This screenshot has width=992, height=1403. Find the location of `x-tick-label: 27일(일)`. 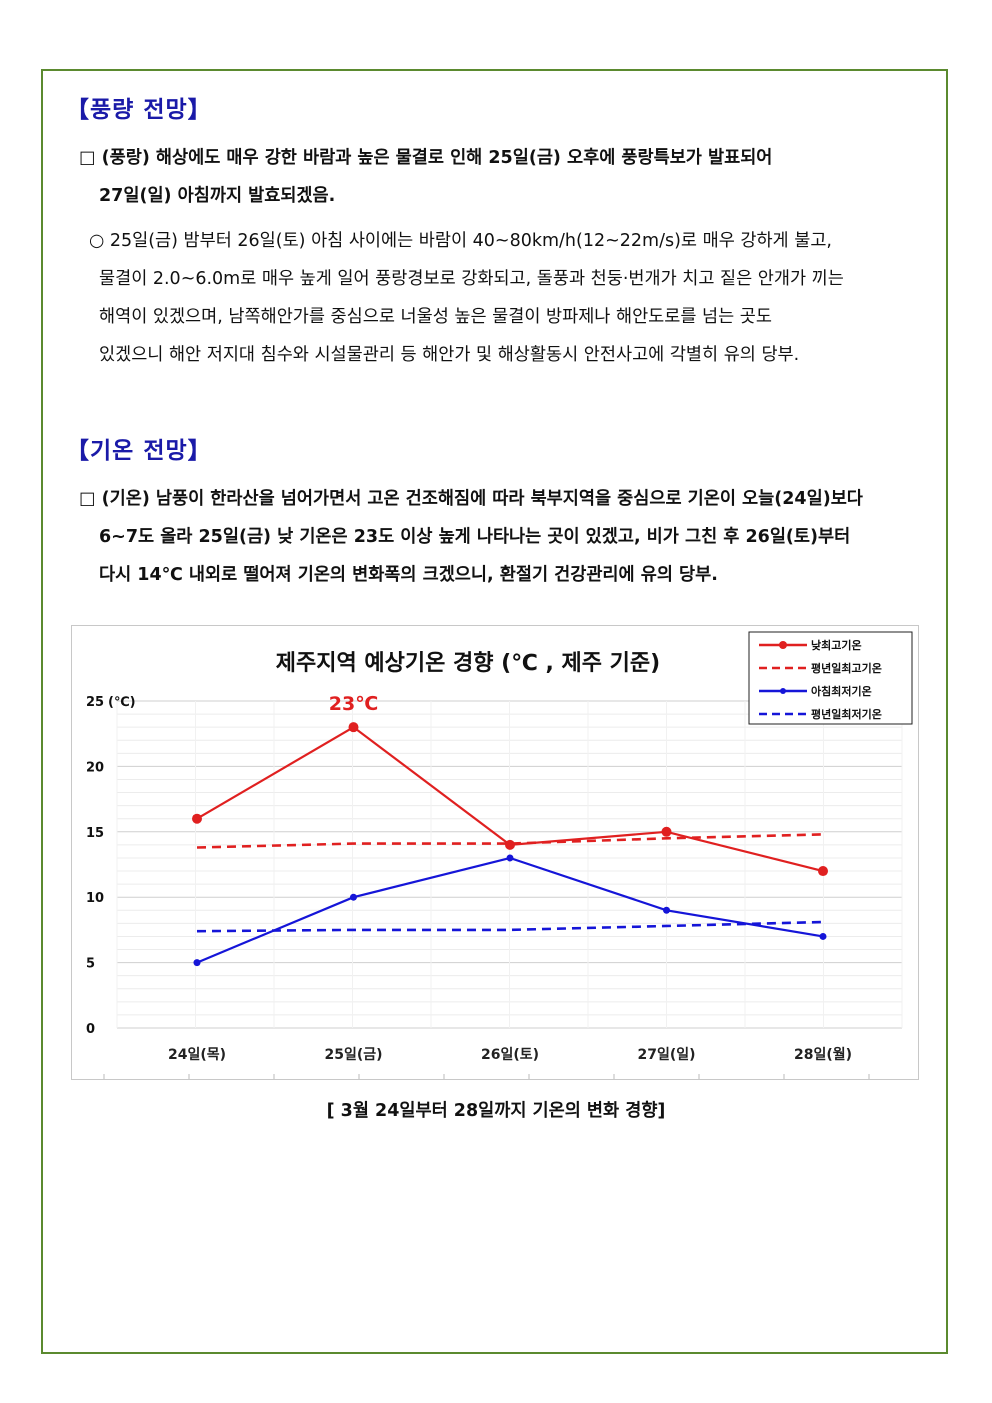

x-tick-label: 27일(일) is located at coordinates (666, 1055).